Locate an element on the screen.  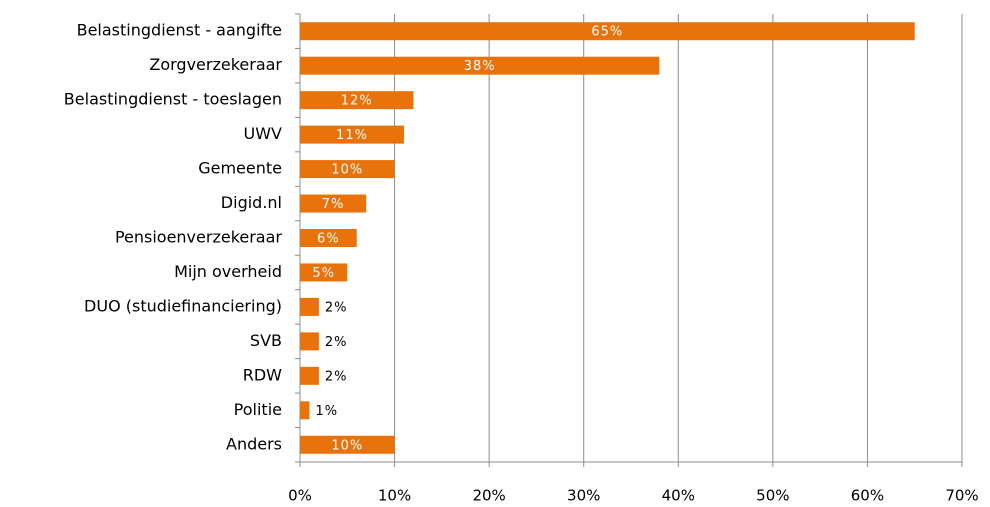
data-label: 38% is located at coordinates (480, 66).